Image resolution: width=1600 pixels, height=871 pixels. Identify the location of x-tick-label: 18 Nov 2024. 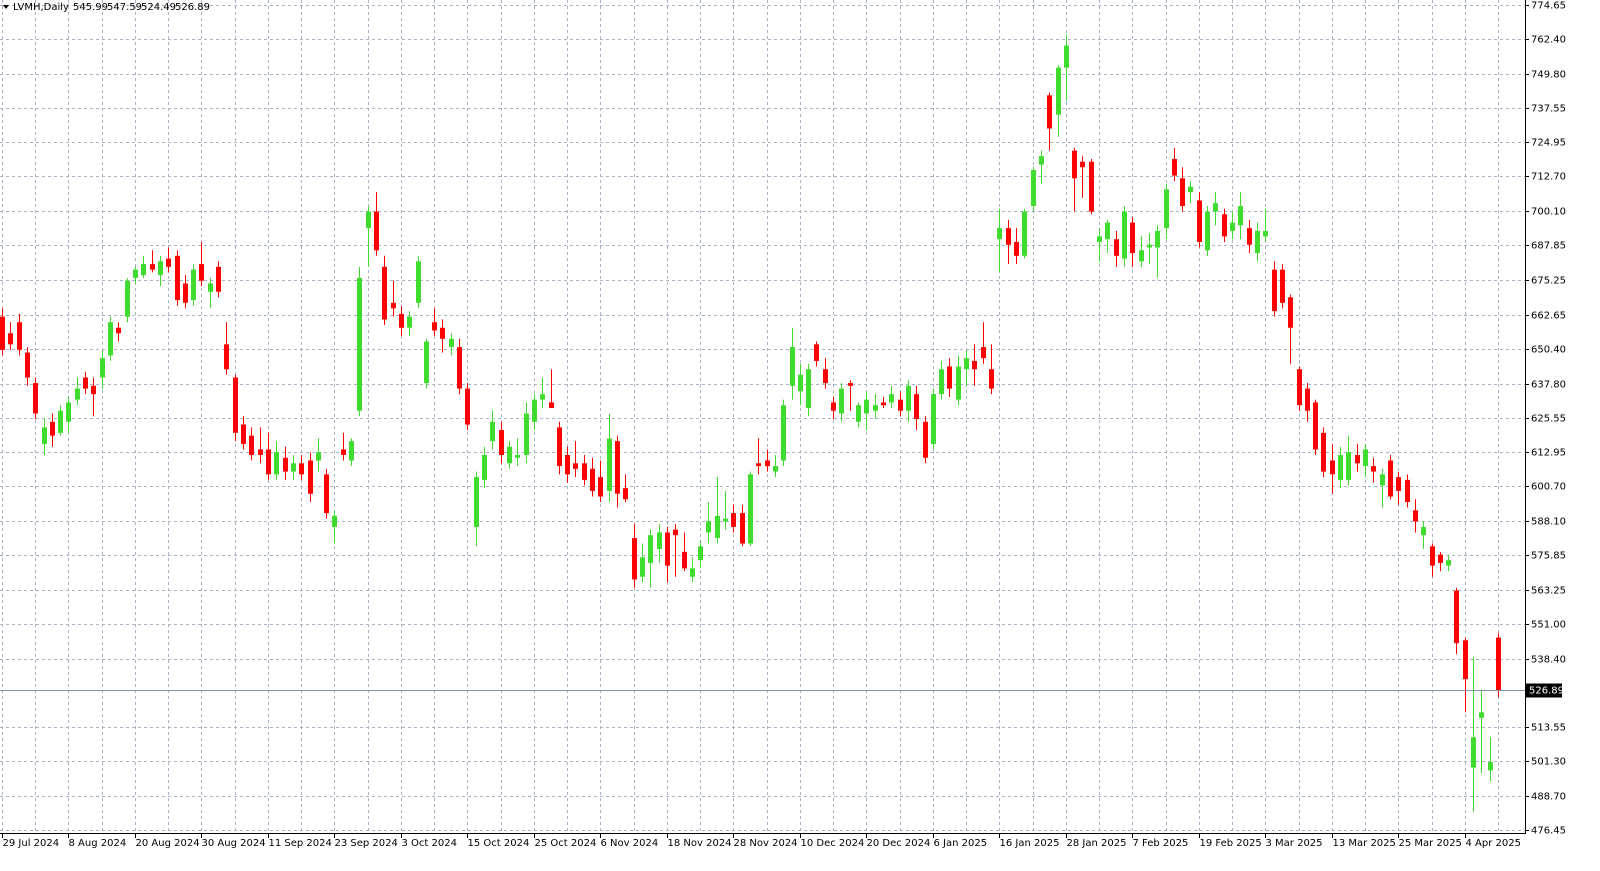
(700, 843).